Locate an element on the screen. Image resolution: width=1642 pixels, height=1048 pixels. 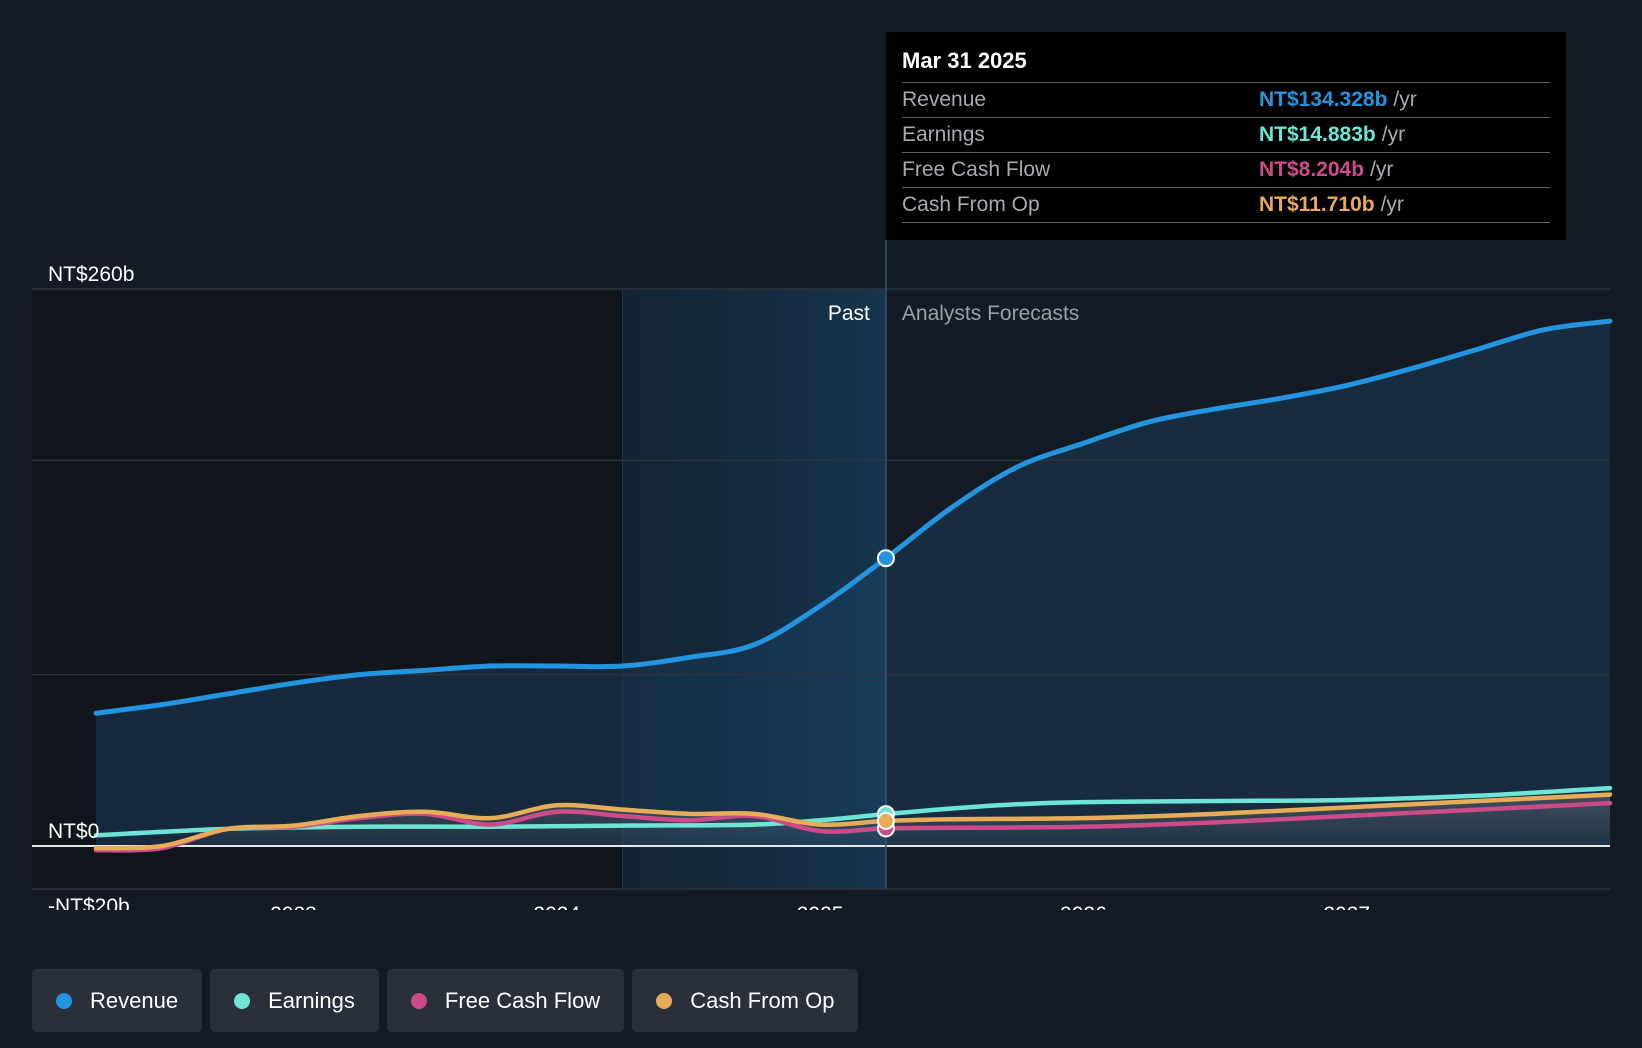
tooltip-row-label: Revenue is located at coordinates (944, 99).